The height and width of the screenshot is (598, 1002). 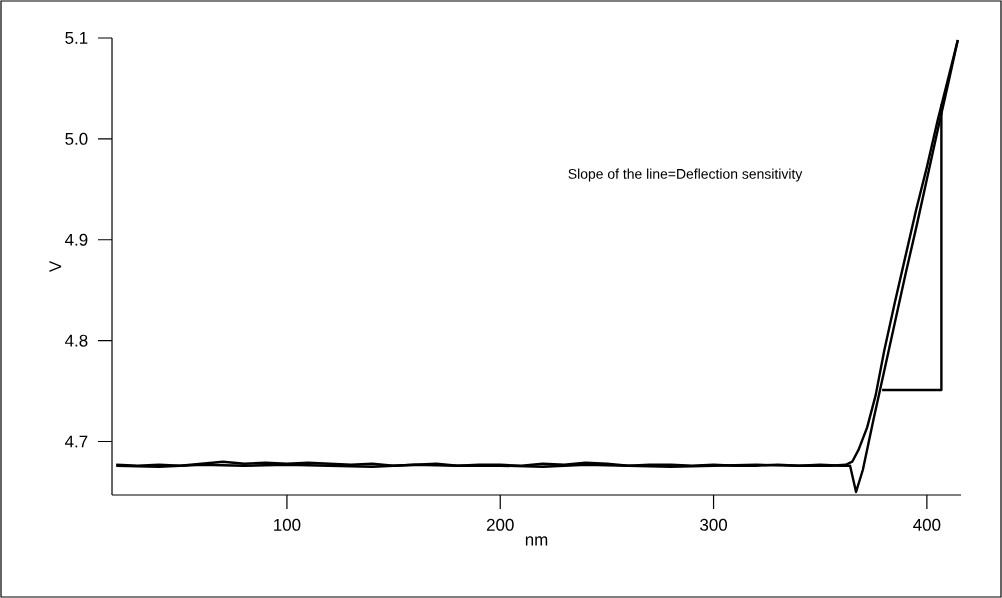 What do you see at coordinates (76, 138) in the screenshot?
I see `y-tick-label: 5.0` at bounding box center [76, 138].